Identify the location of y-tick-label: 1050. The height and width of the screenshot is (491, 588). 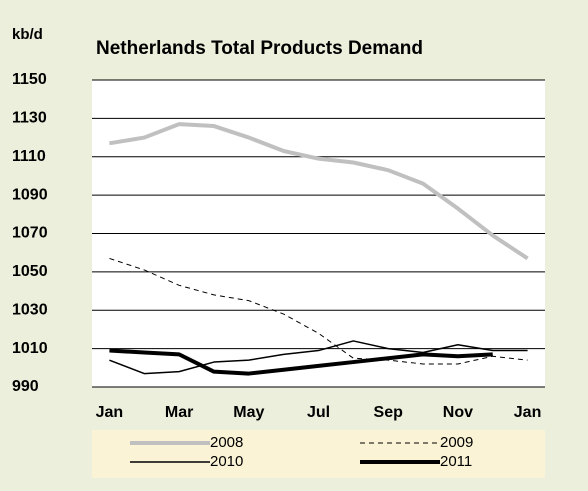
(30, 271).